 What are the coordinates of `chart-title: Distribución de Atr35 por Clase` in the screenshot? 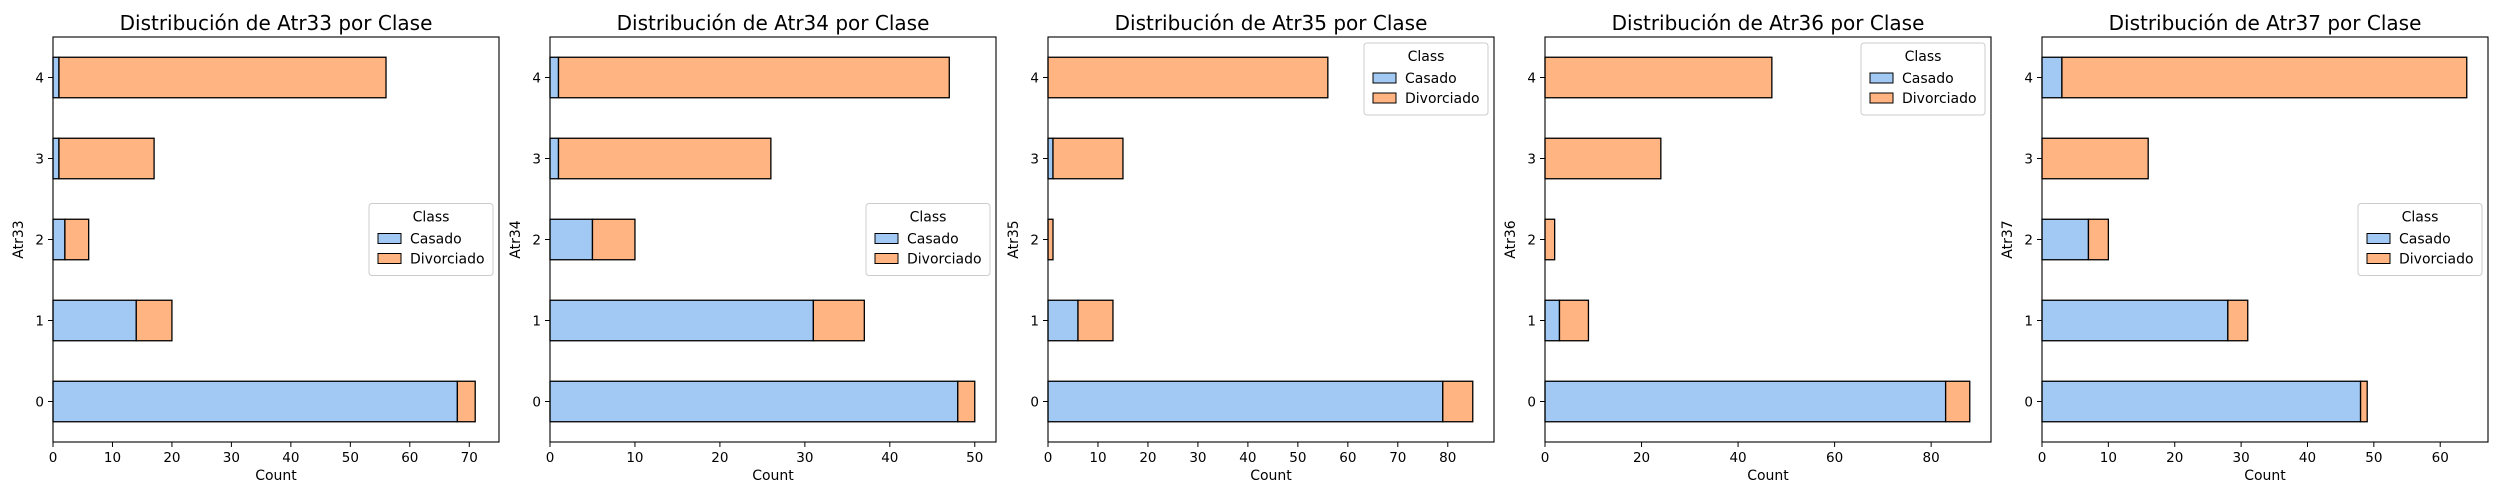 It's located at (1271, 23).